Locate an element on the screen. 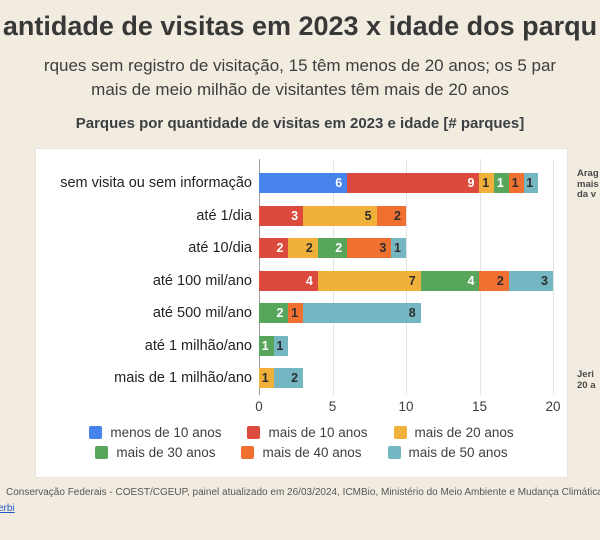  legend-item: mais de 20 anos is located at coordinates (453, 432).